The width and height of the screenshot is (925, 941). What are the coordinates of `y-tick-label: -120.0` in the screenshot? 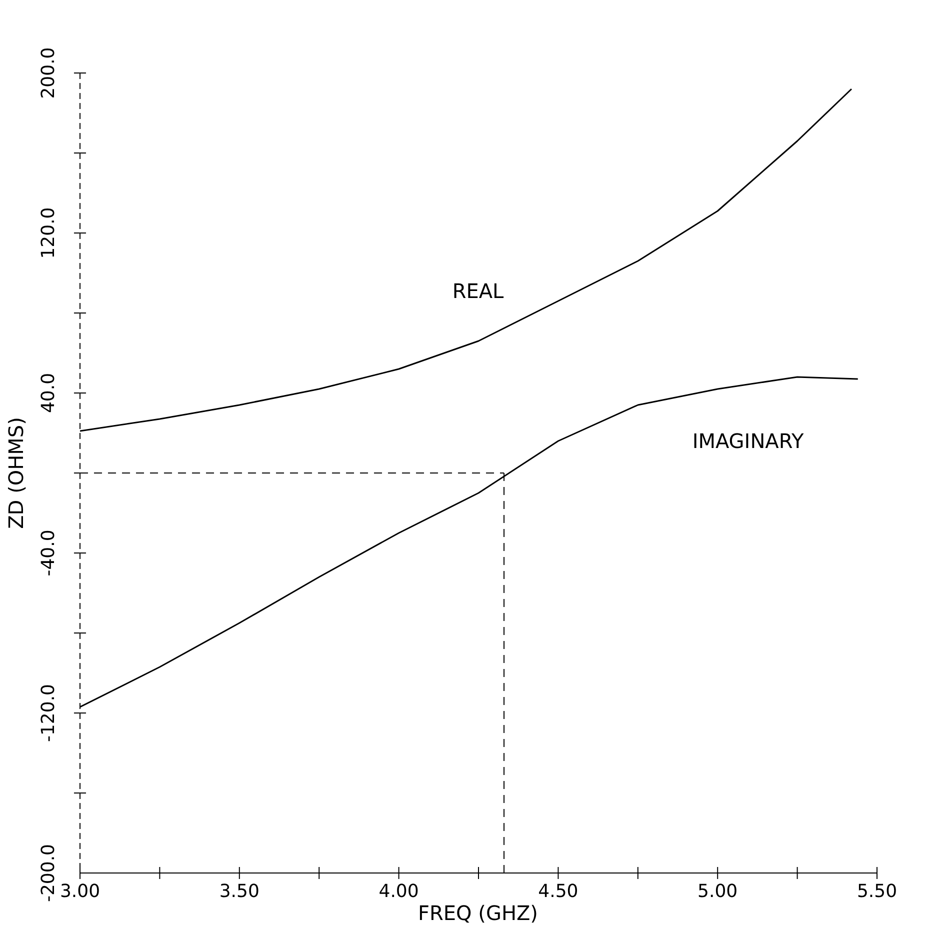 It's located at (48, 713).